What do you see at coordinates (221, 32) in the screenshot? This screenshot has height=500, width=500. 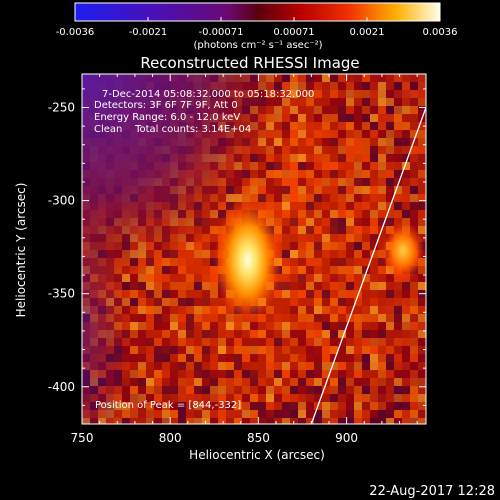 I see `colorbar-tick-label: -0.00071` at bounding box center [221, 32].